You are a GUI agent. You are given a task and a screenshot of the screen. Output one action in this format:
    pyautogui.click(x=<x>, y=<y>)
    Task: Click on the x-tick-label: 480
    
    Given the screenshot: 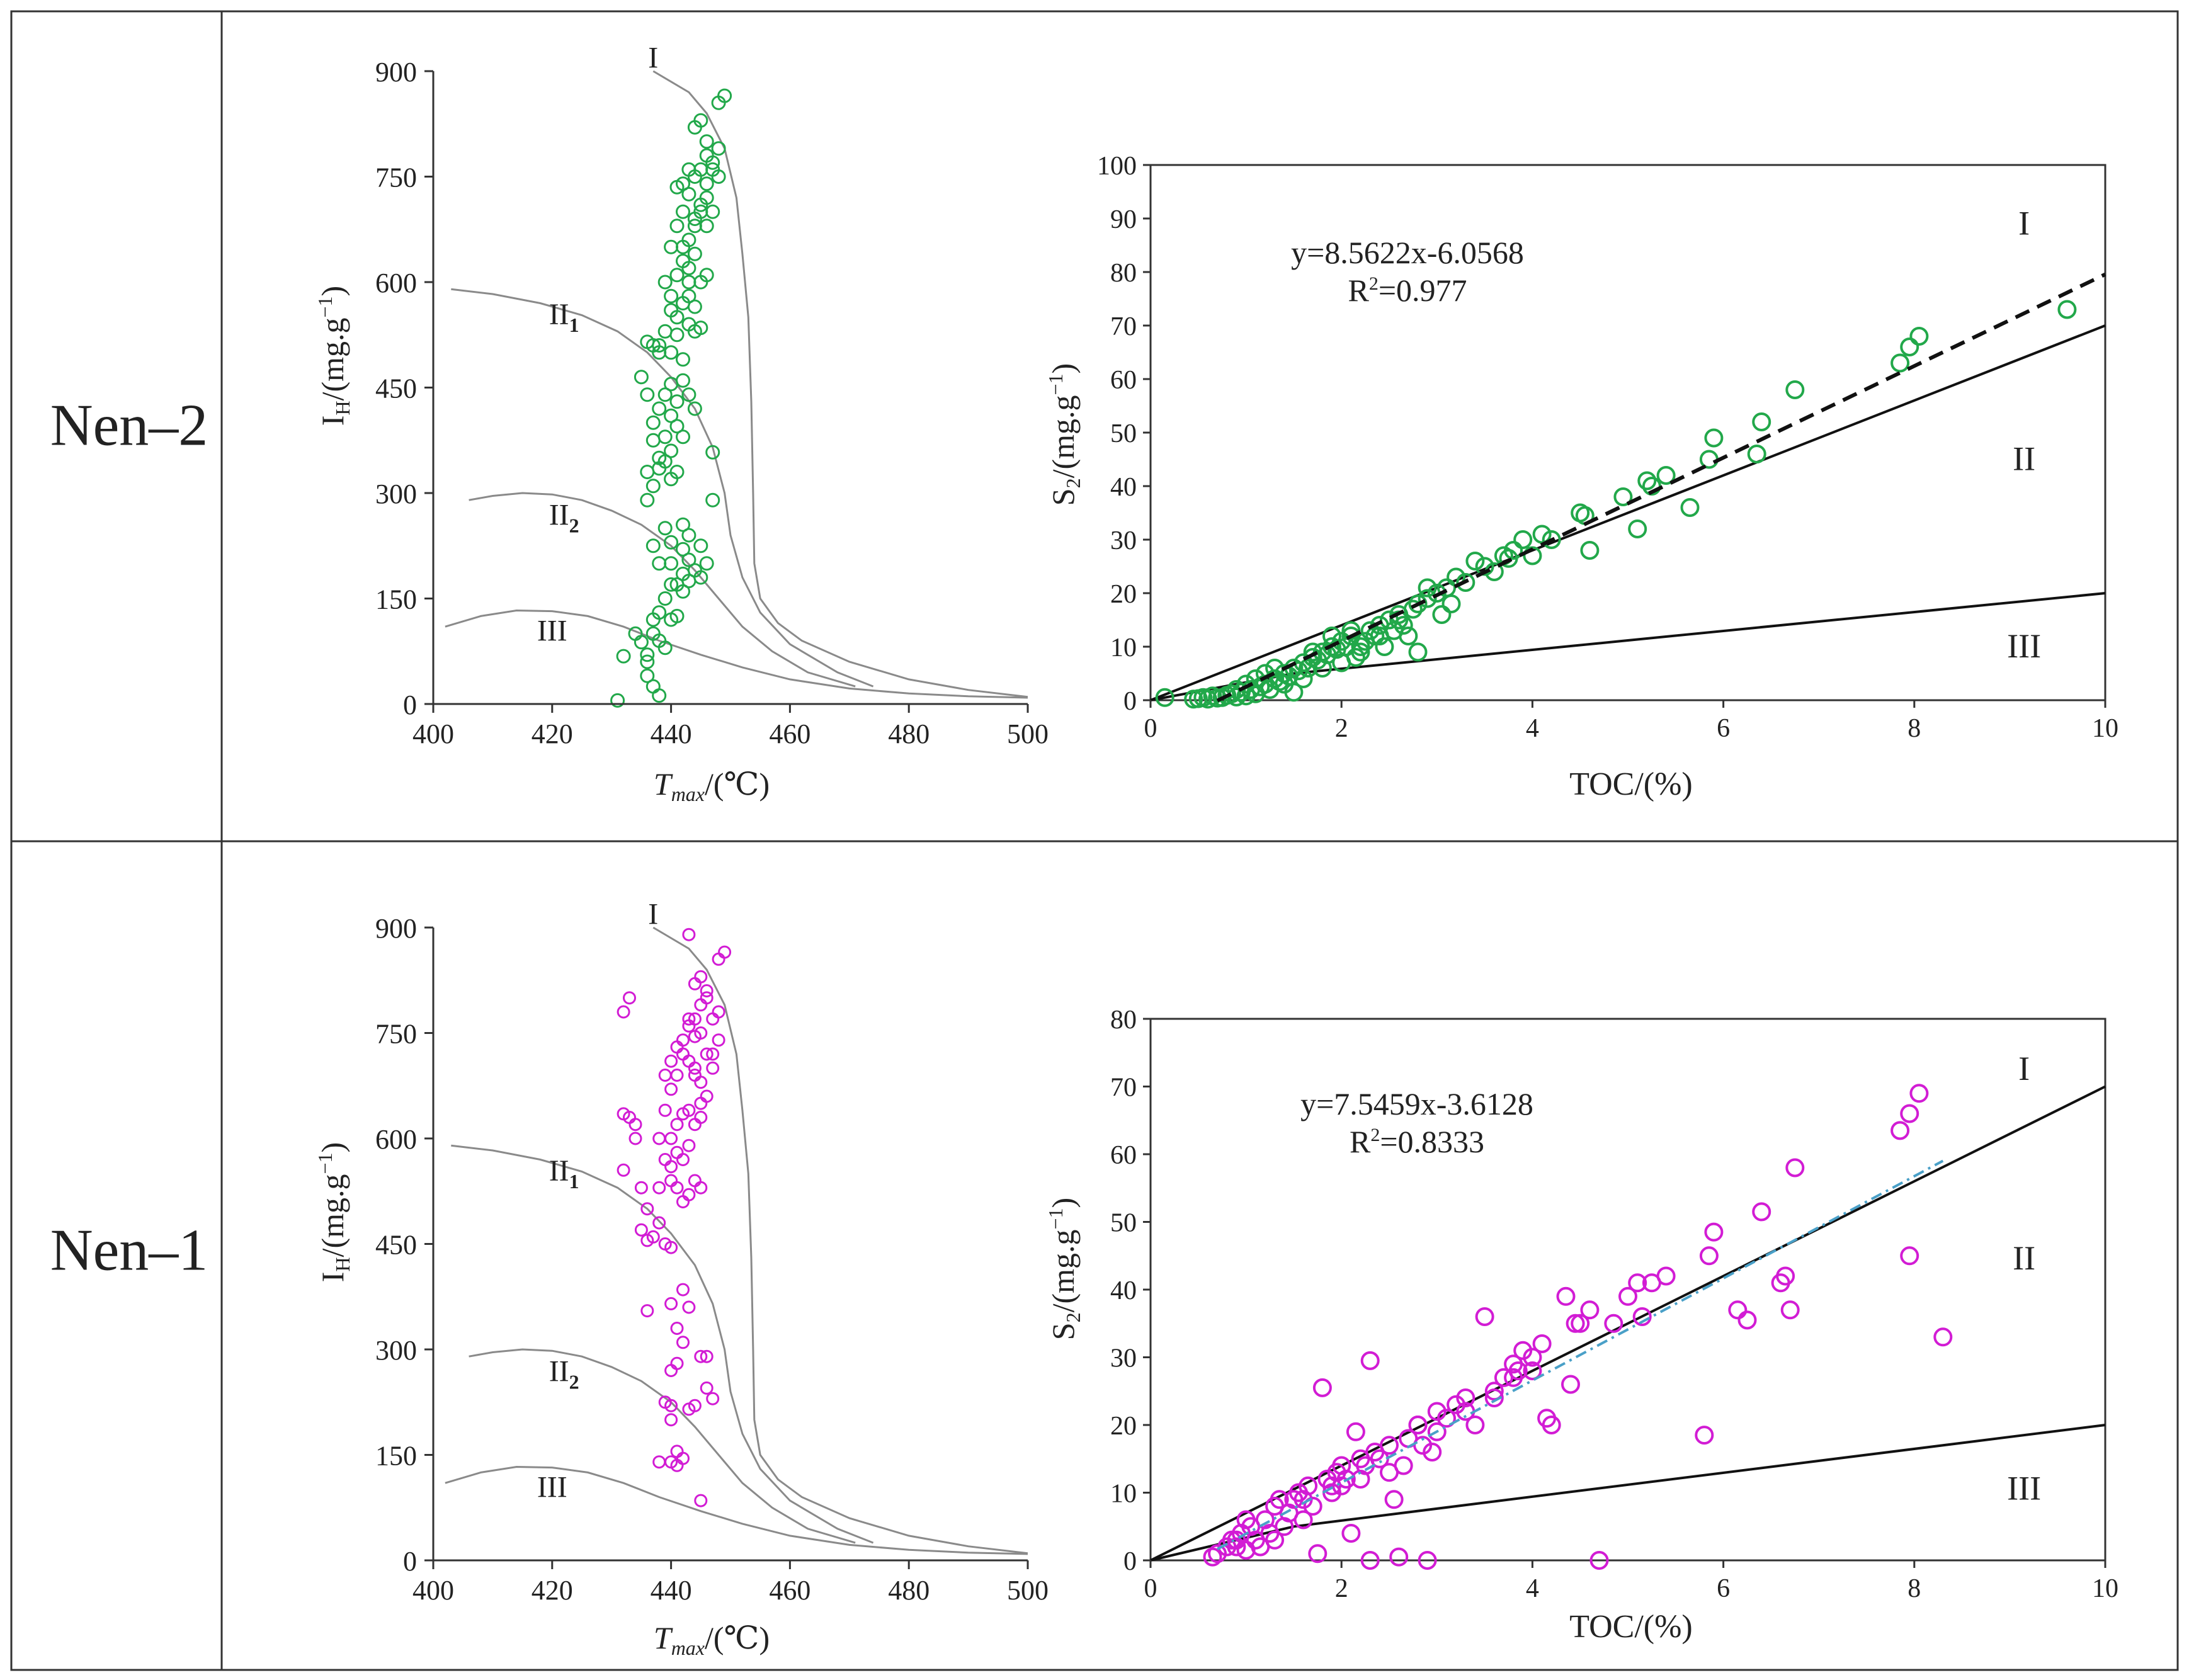 What is the action you would take?
    pyautogui.click(x=909, y=1590)
    